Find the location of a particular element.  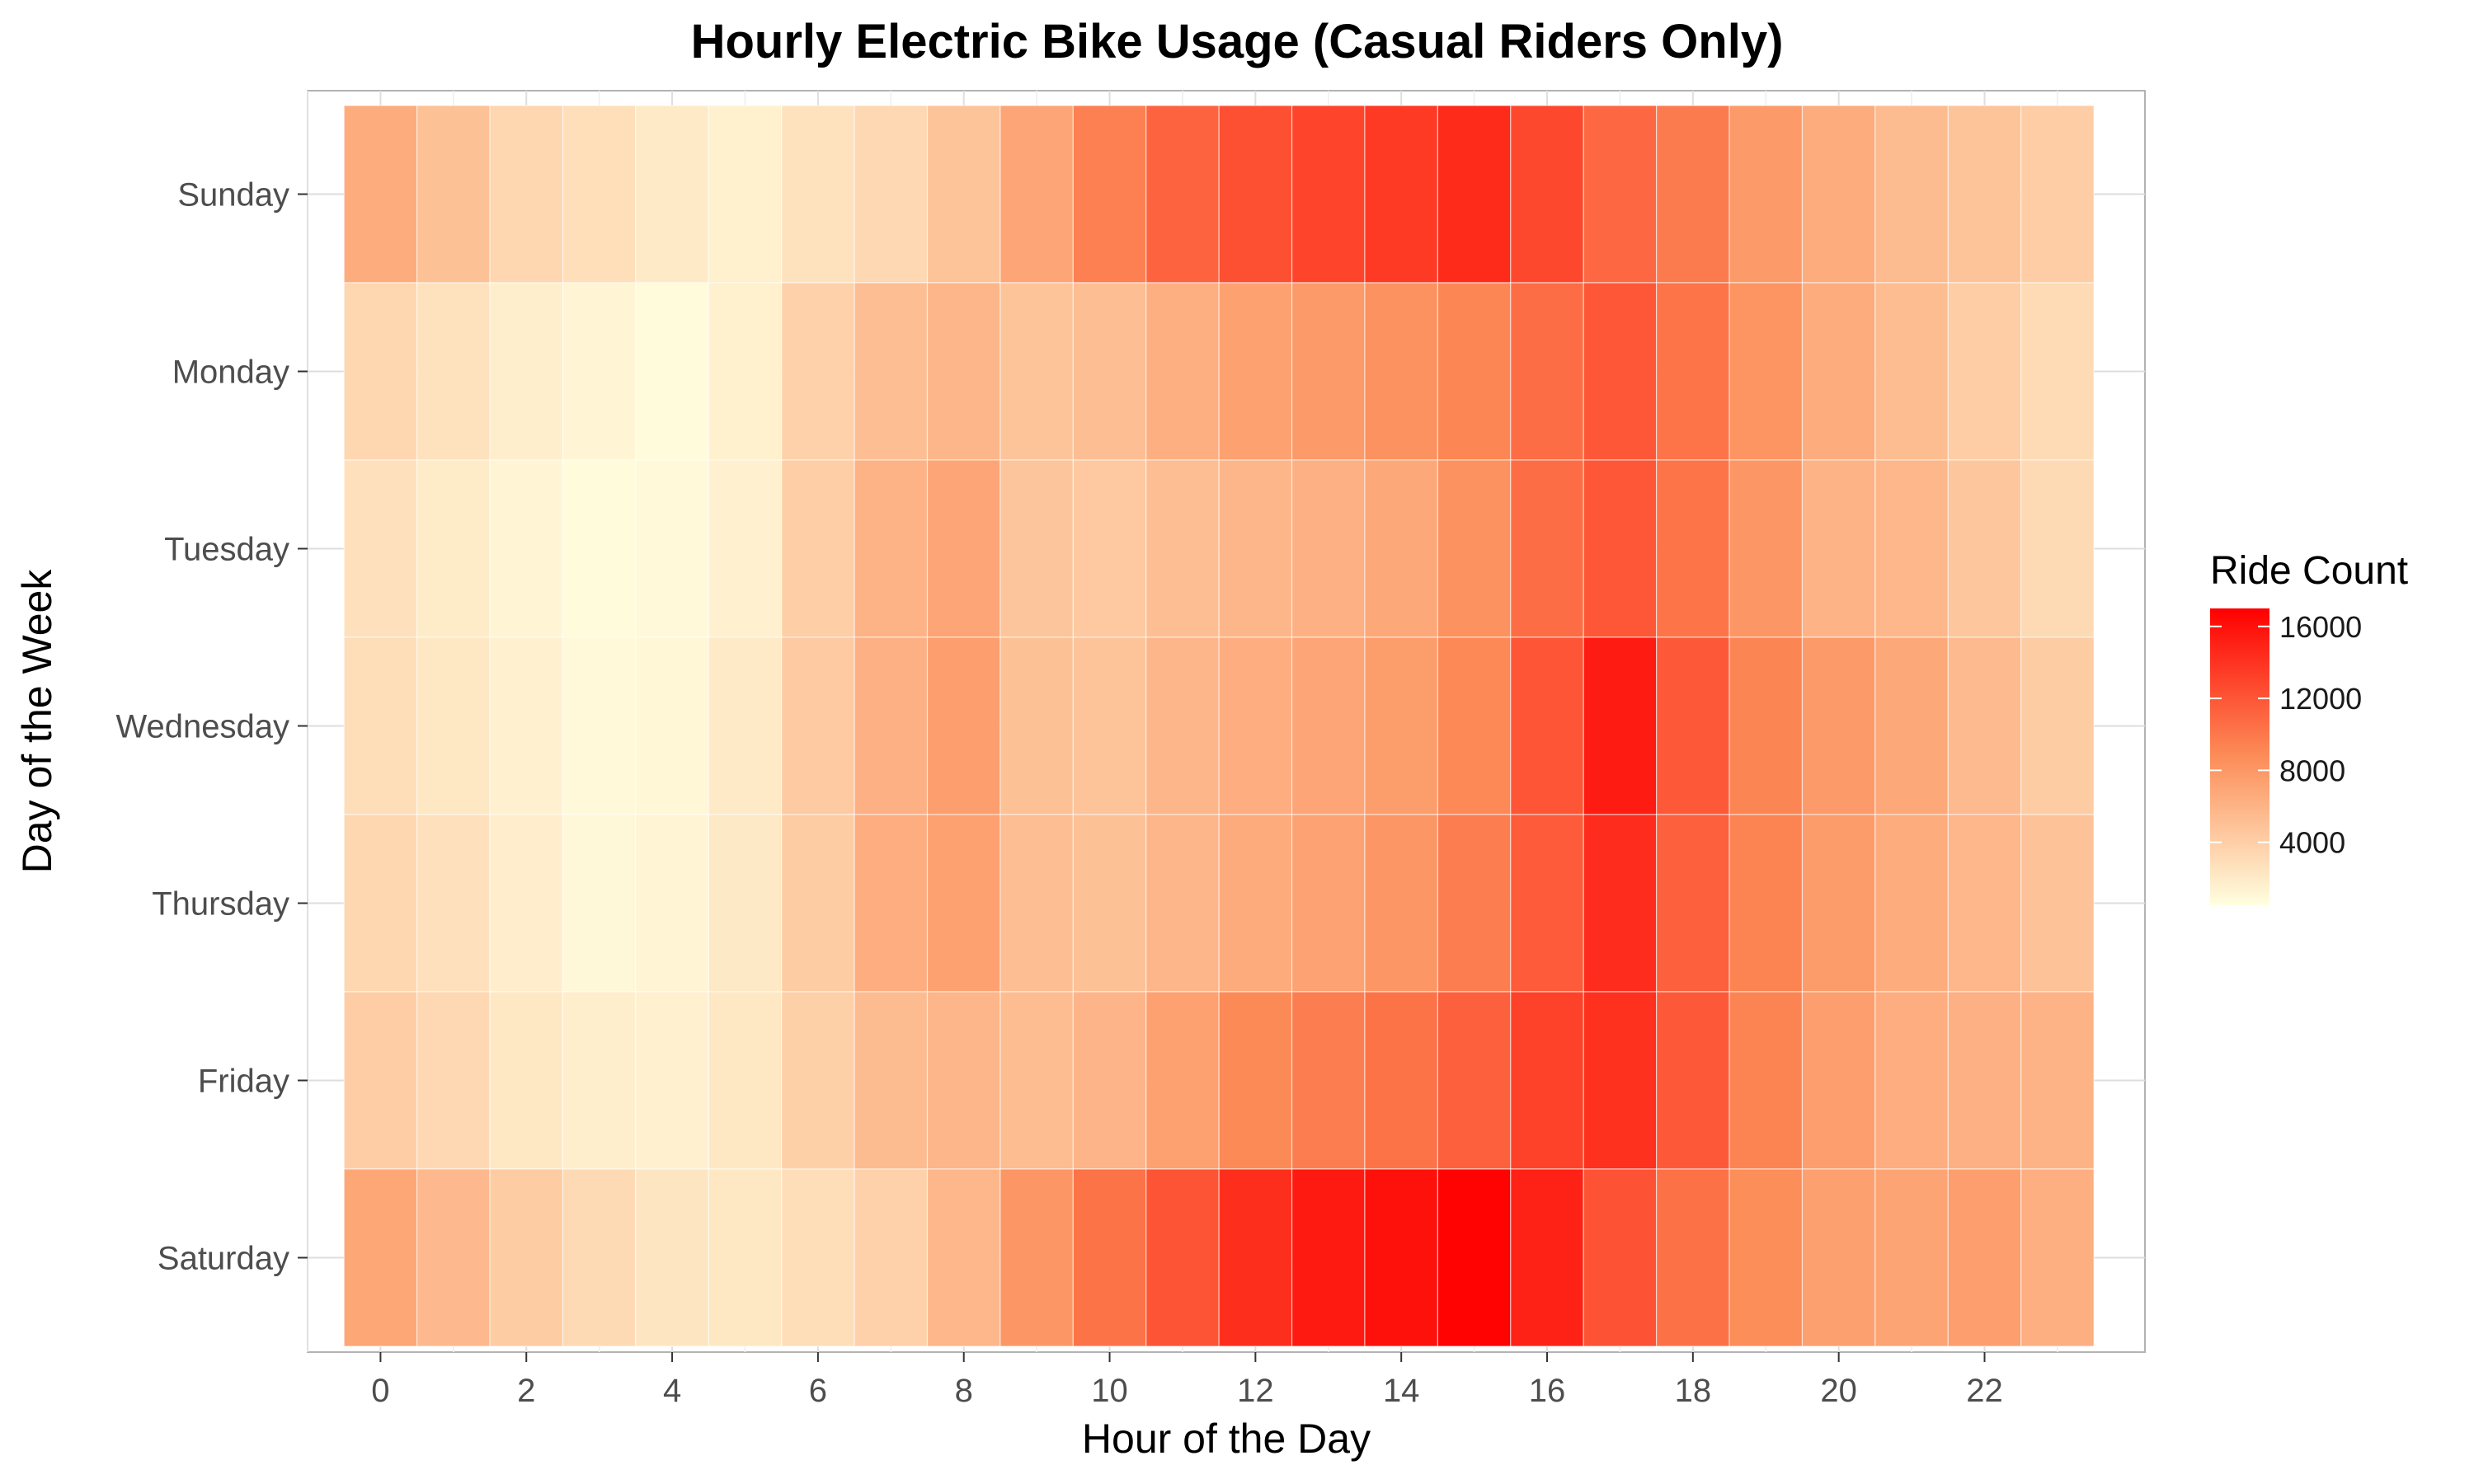

x-tick-label: 18 is located at coordinates (1693, 1391).